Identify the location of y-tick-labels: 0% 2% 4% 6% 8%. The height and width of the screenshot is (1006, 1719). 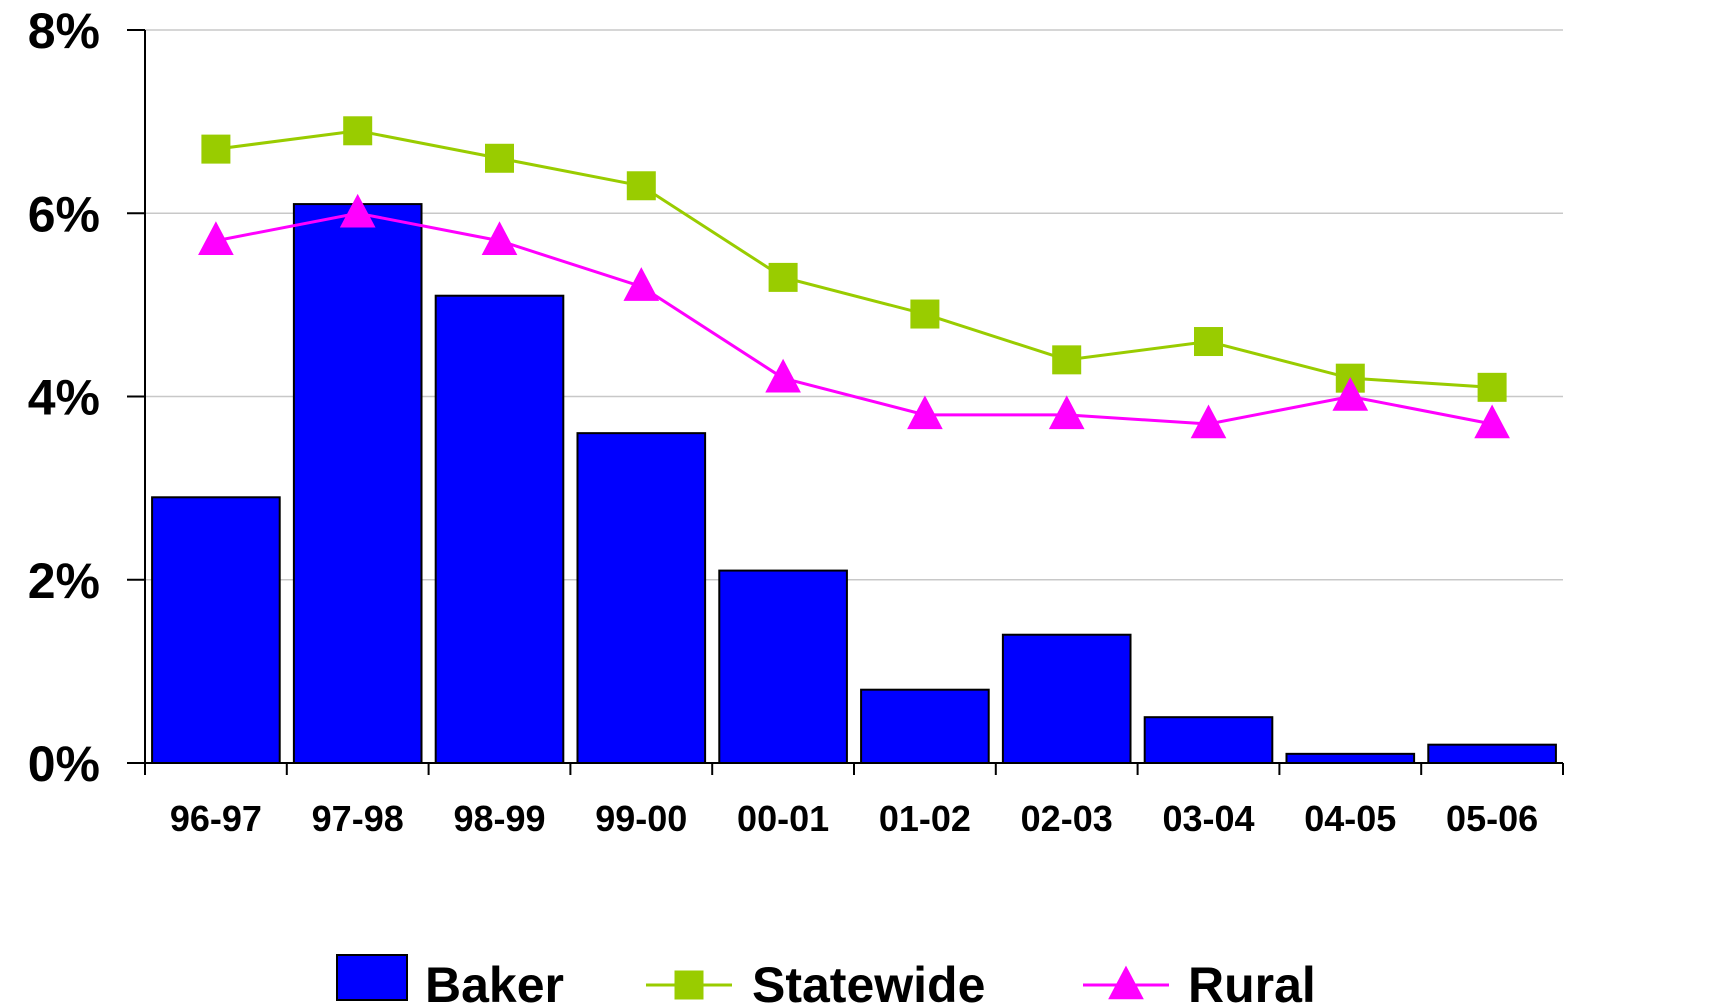
(64, 397).